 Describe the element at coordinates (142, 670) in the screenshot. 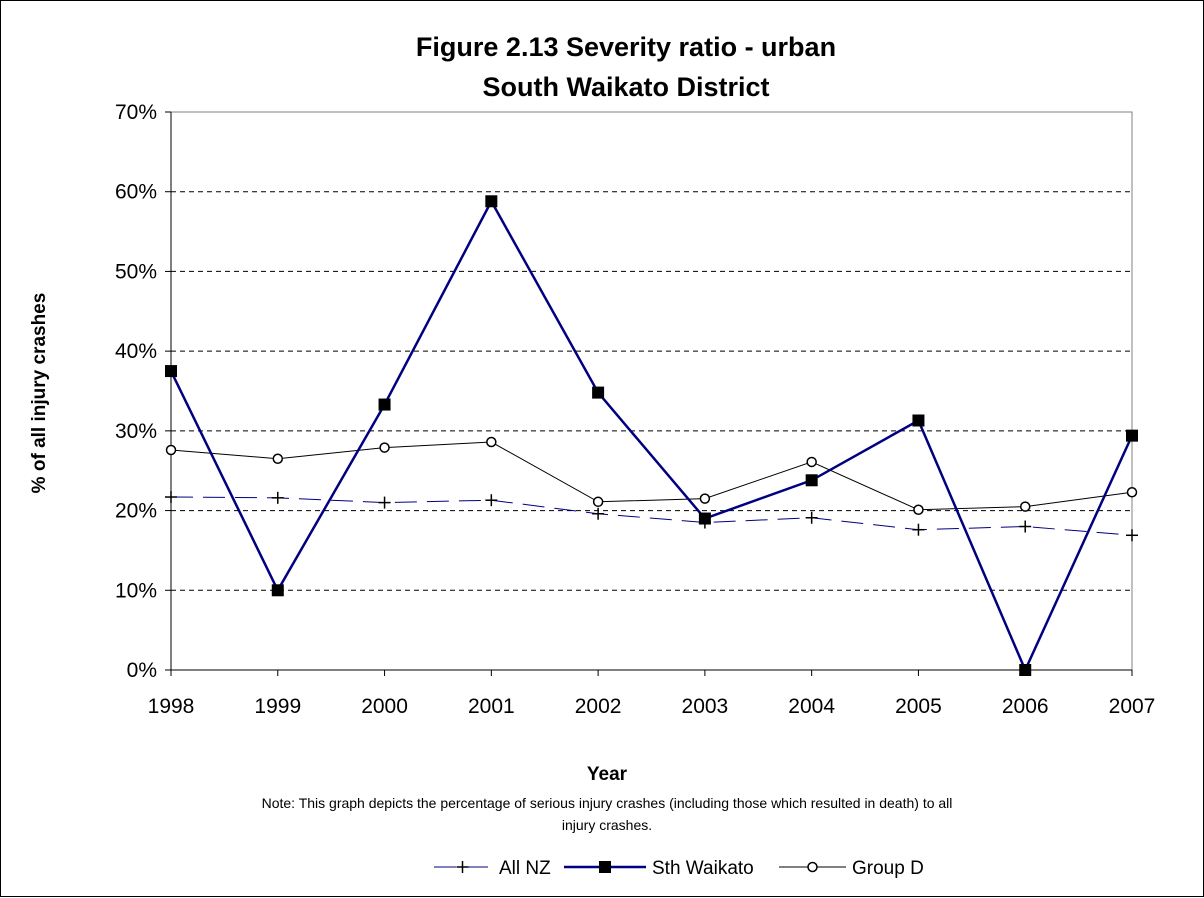

I see `y-tick-label: 0%` at that location.